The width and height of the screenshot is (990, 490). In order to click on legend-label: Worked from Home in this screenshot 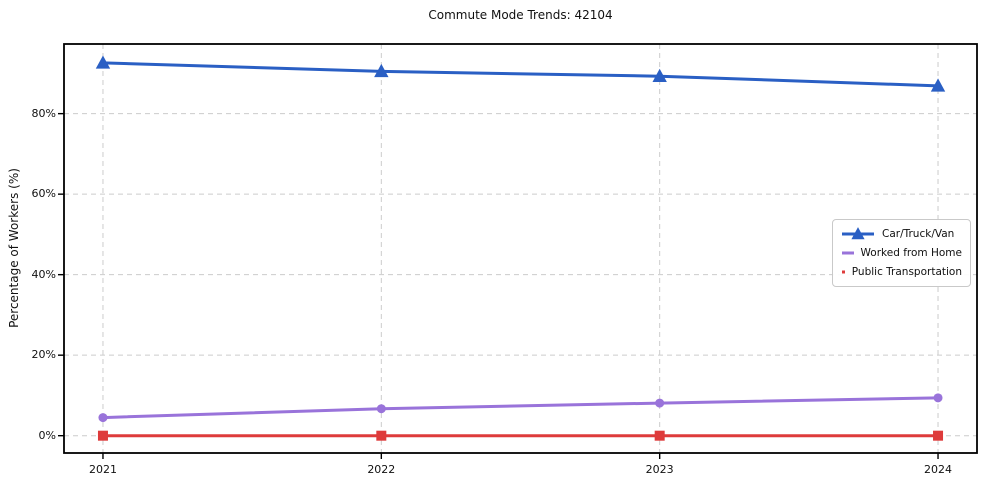, I will do `click(911, 253)`.